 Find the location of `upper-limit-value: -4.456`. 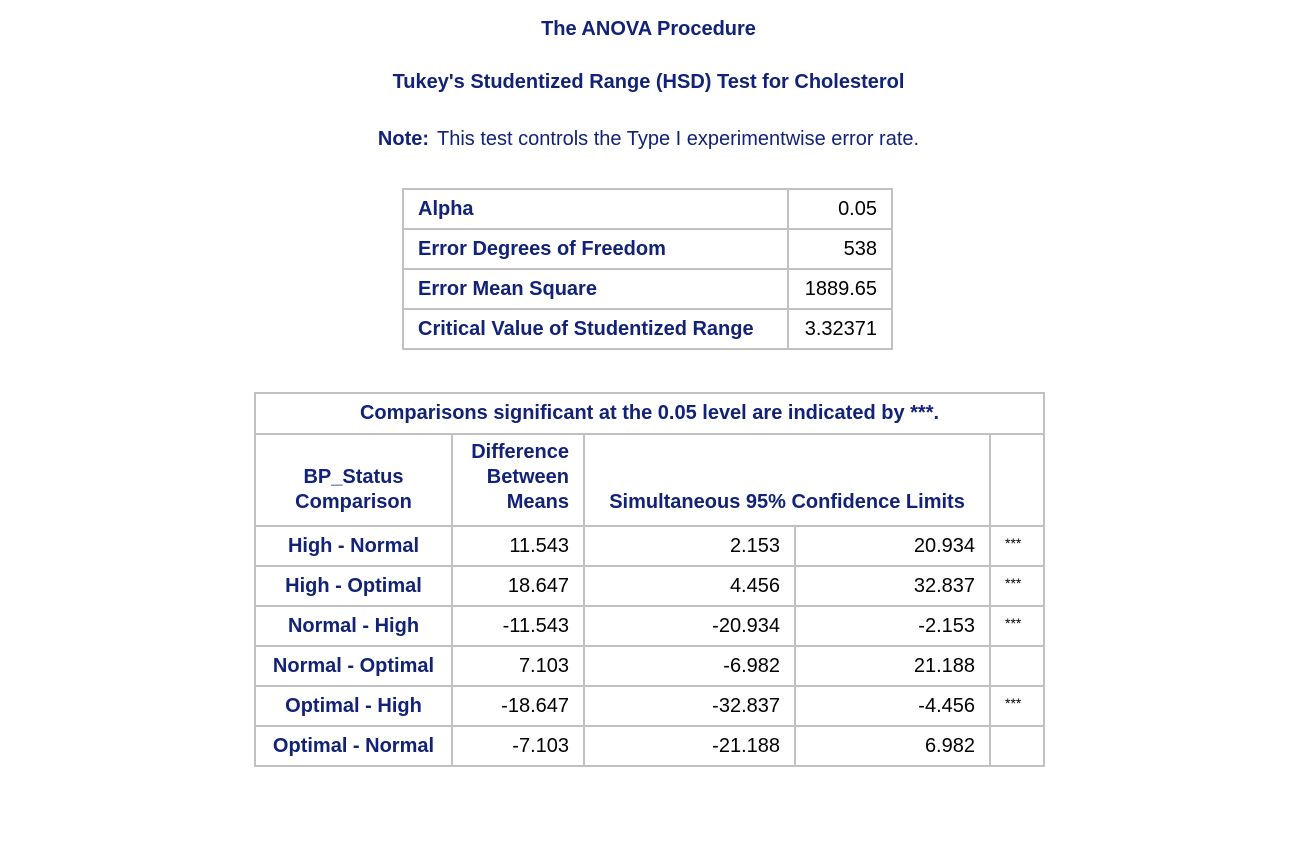

upper-limit-value: -4.456 is located at coordinates (892, 706).